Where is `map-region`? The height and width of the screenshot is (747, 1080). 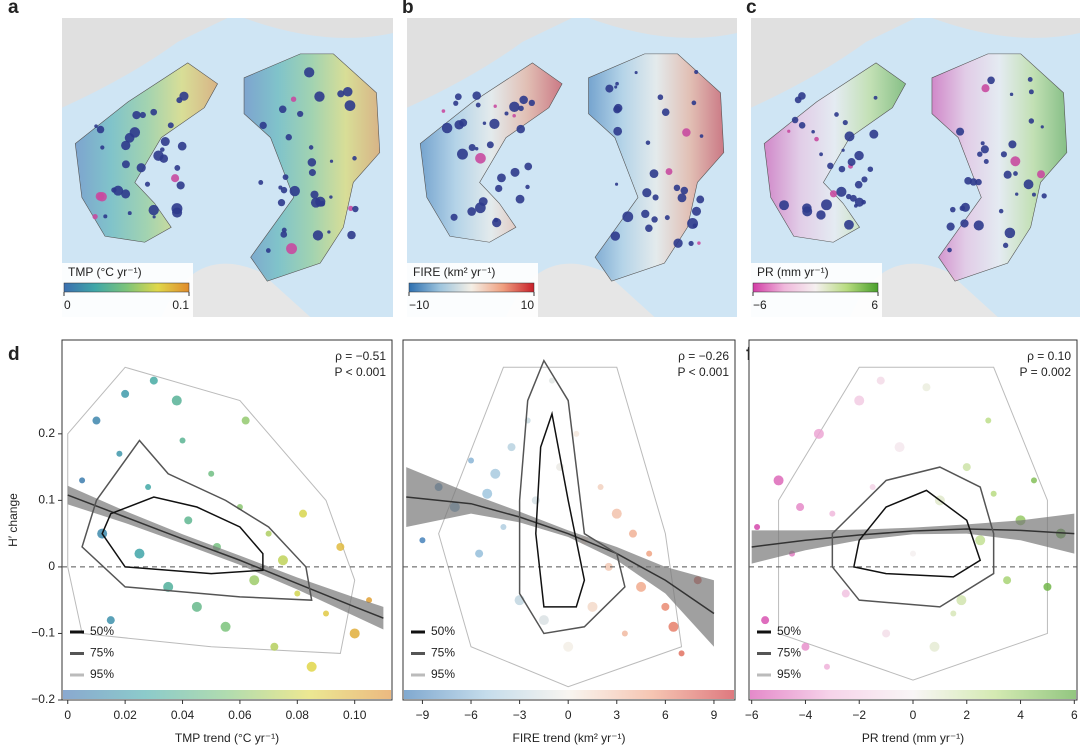
map-region is located at coordinates (312, 167).